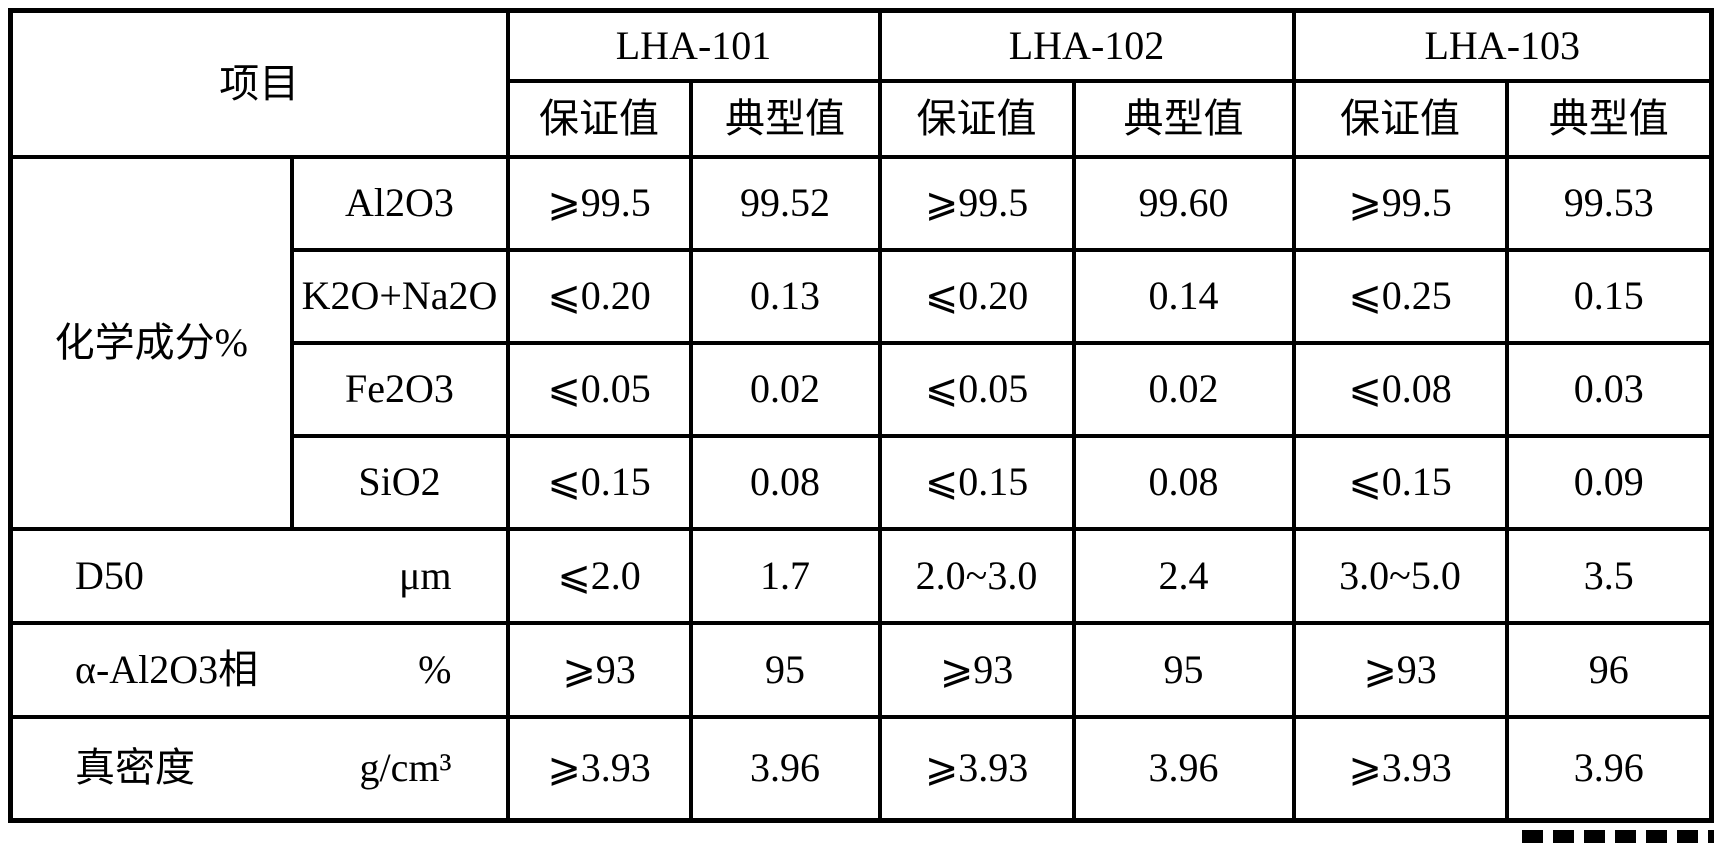 The width and height of the screenshot is (1717, 845). Describe the element at coordinates (109, 575) in the screenshot. I see `property-name: D50` at that location.